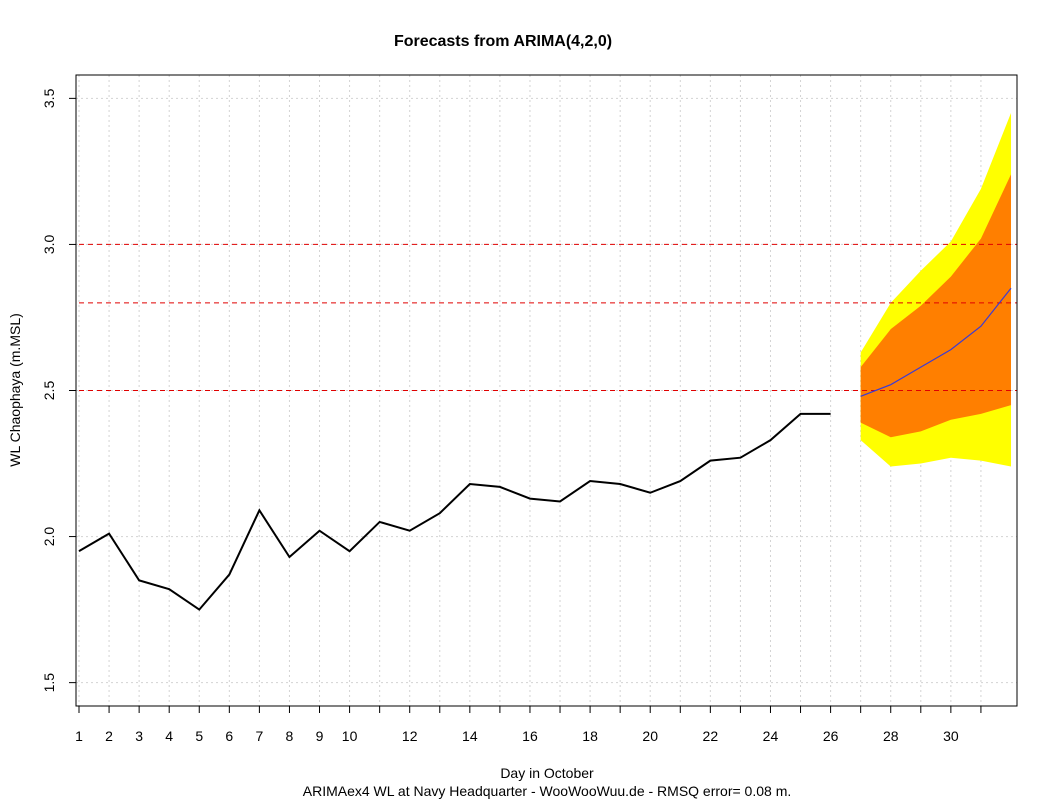 The height and width of the screenshot is (800, 1054). Describe the element at coordinates (290, 736) in the screenshot. I see `x-tick-label: 8` at that location.